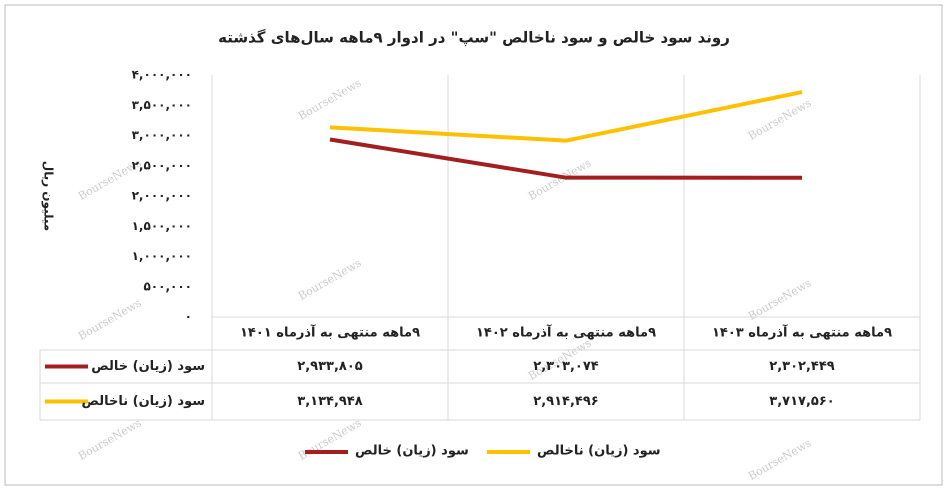 This screenshot has width=948, height=490. I want to click on y-tick-label: ۲,۵۰۰,۰۰۰, so click(162, 165).